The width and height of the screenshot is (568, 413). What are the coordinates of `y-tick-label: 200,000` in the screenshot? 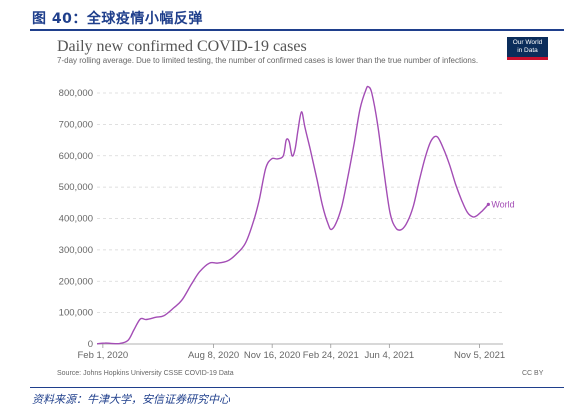 It's located at (76, 281).